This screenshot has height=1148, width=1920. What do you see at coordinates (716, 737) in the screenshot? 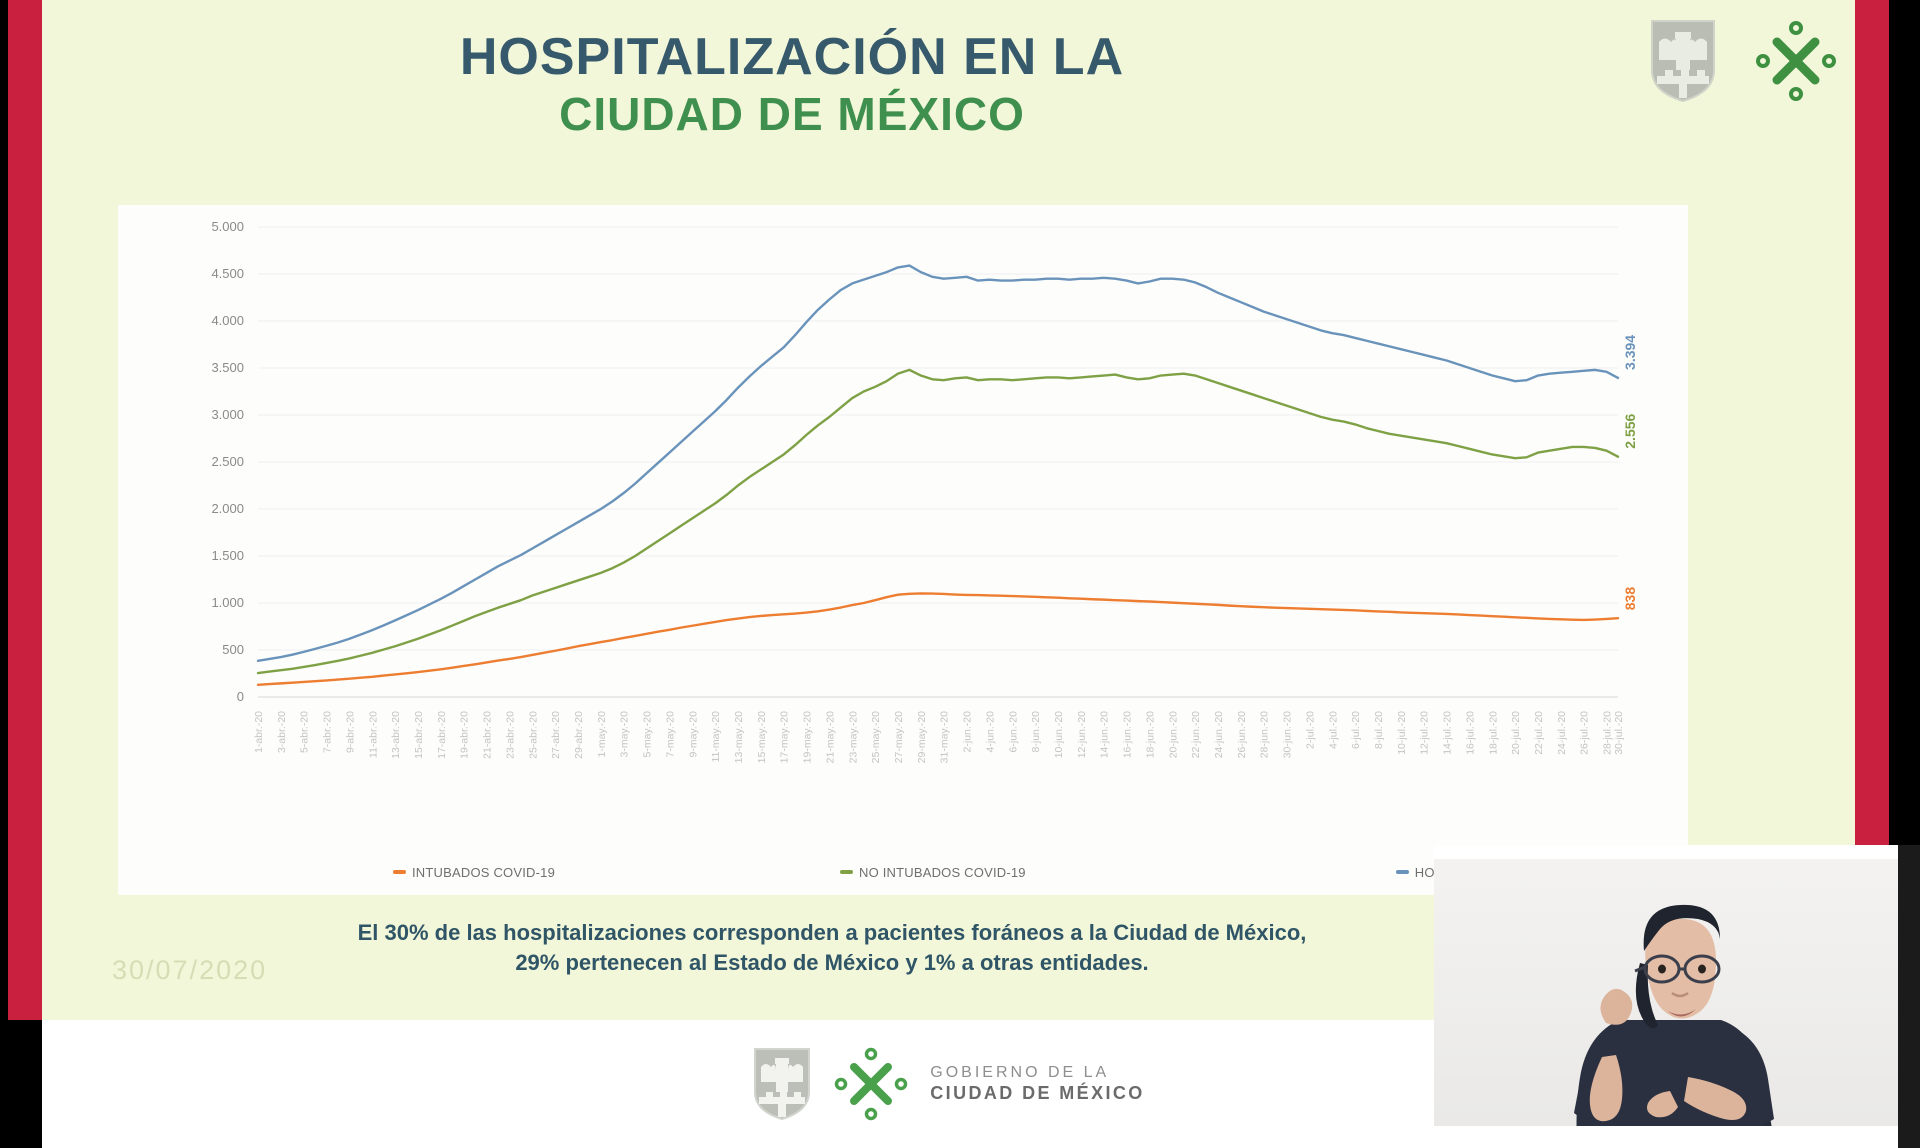
I see `svg-text: 11-may.-20` at bounding box center [716, 737].